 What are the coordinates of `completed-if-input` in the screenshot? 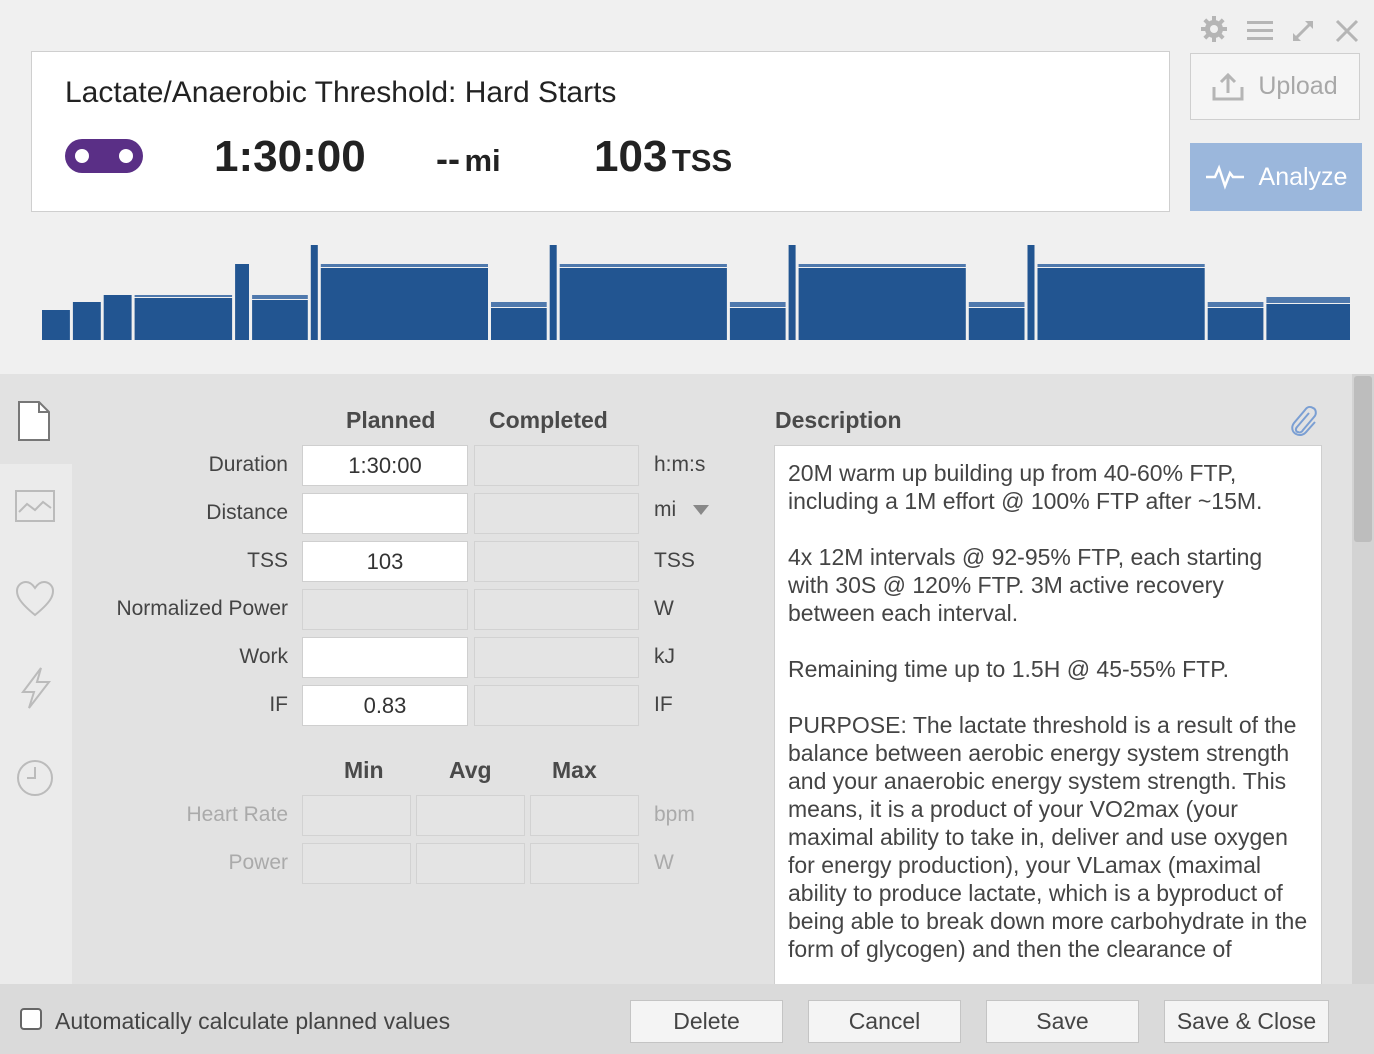 It's located at (556, 705).